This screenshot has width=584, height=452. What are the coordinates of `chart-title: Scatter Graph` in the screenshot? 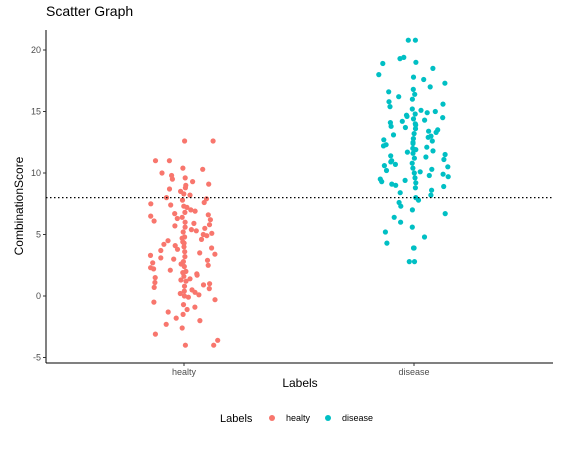 It's located at (89, 11).